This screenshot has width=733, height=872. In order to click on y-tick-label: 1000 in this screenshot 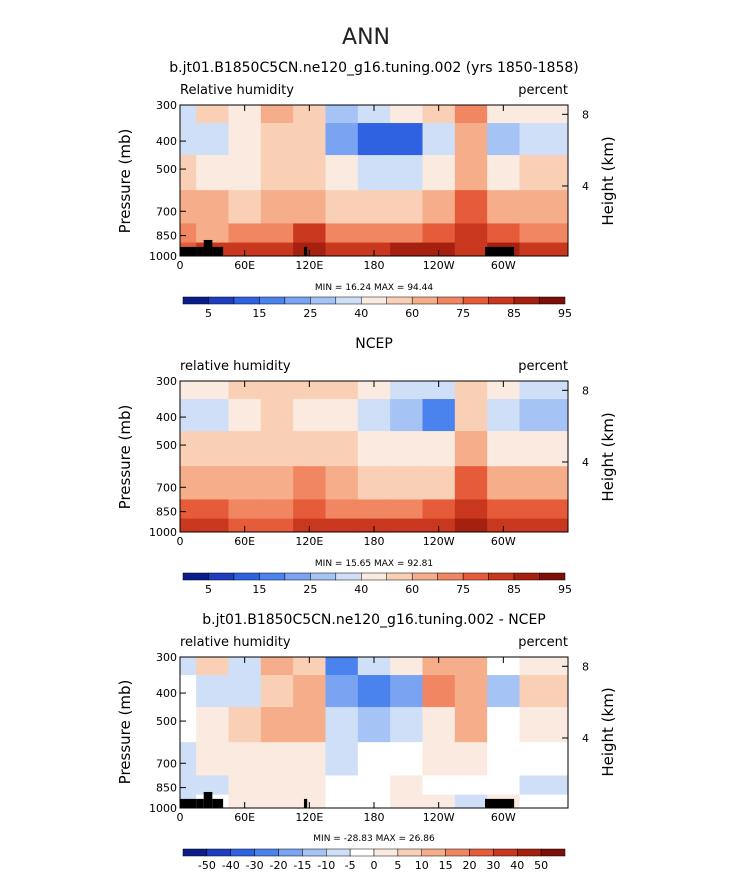, I will do `click(163, 808)`.